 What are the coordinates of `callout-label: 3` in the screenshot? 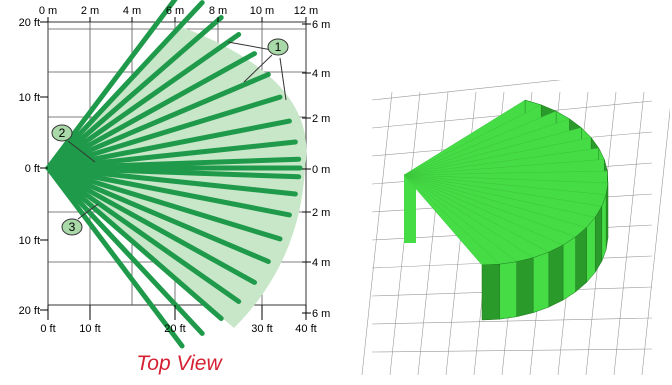 It's located at (72, 227).